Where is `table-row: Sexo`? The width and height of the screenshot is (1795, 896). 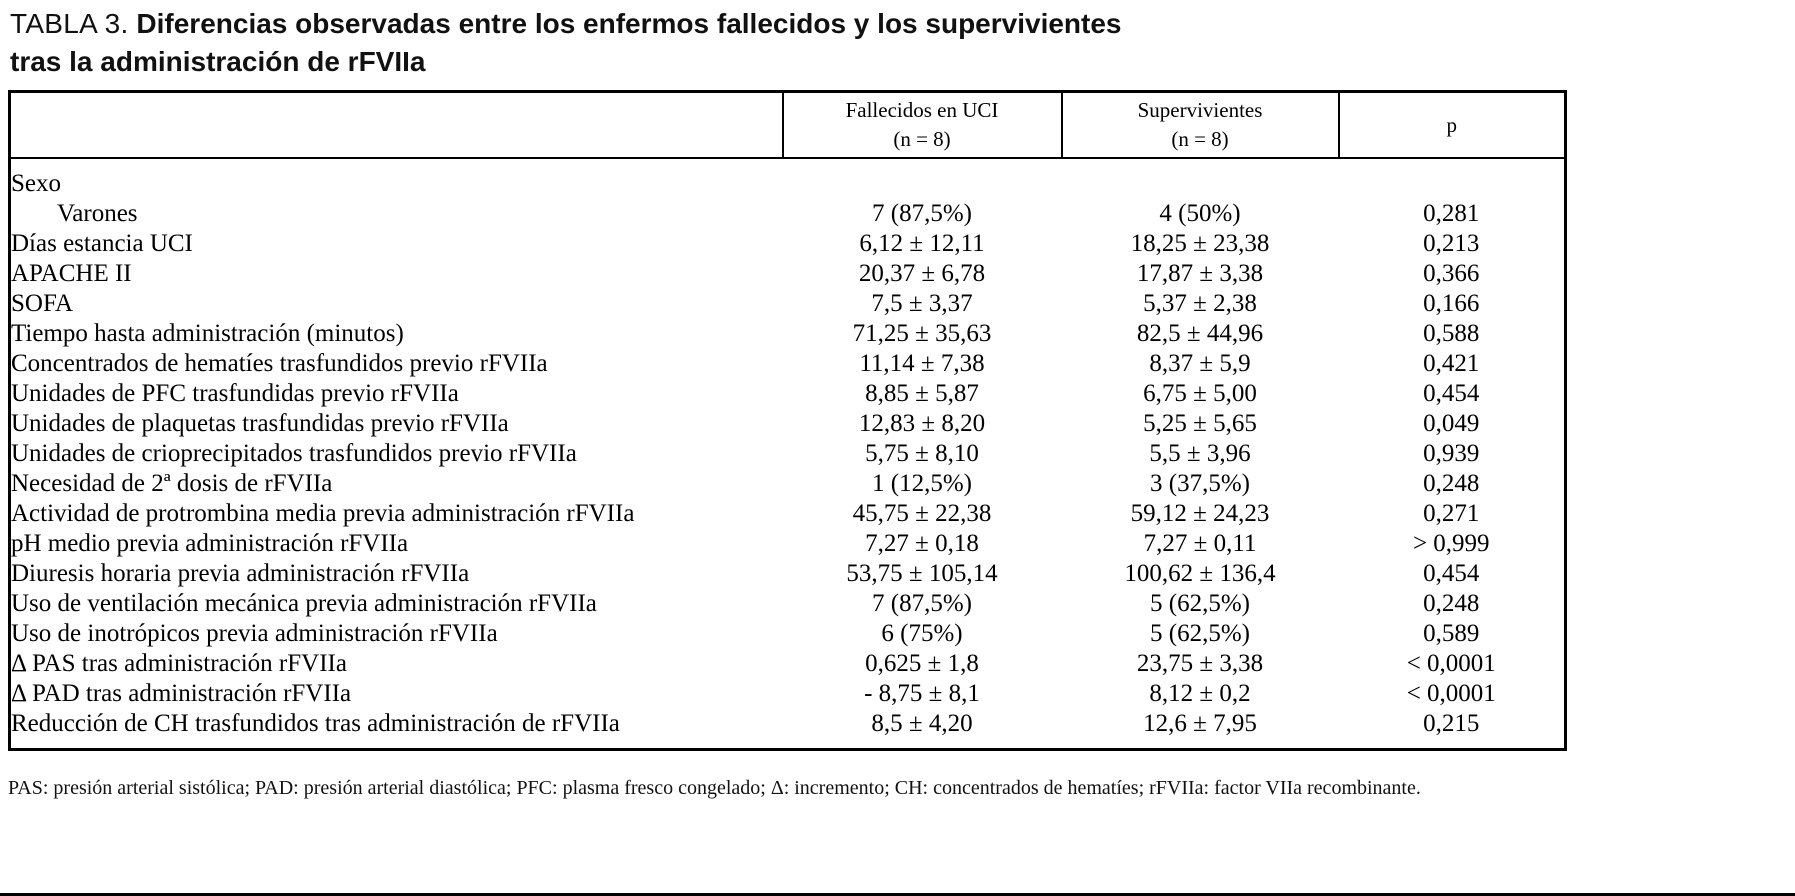 table-row: Sexo is located at coordinates (788, 178).